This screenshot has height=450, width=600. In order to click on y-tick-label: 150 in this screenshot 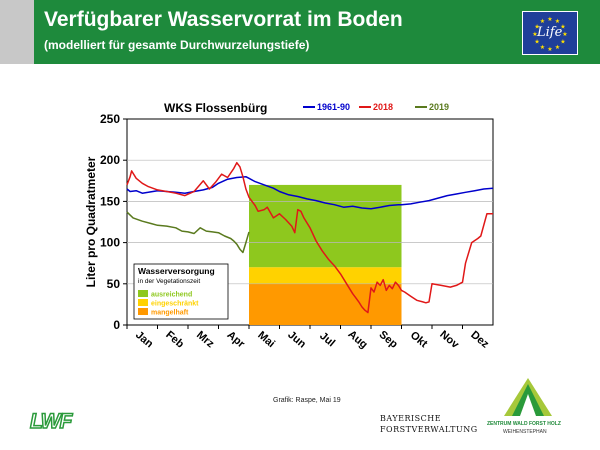, I will do `click(110, 201)`.